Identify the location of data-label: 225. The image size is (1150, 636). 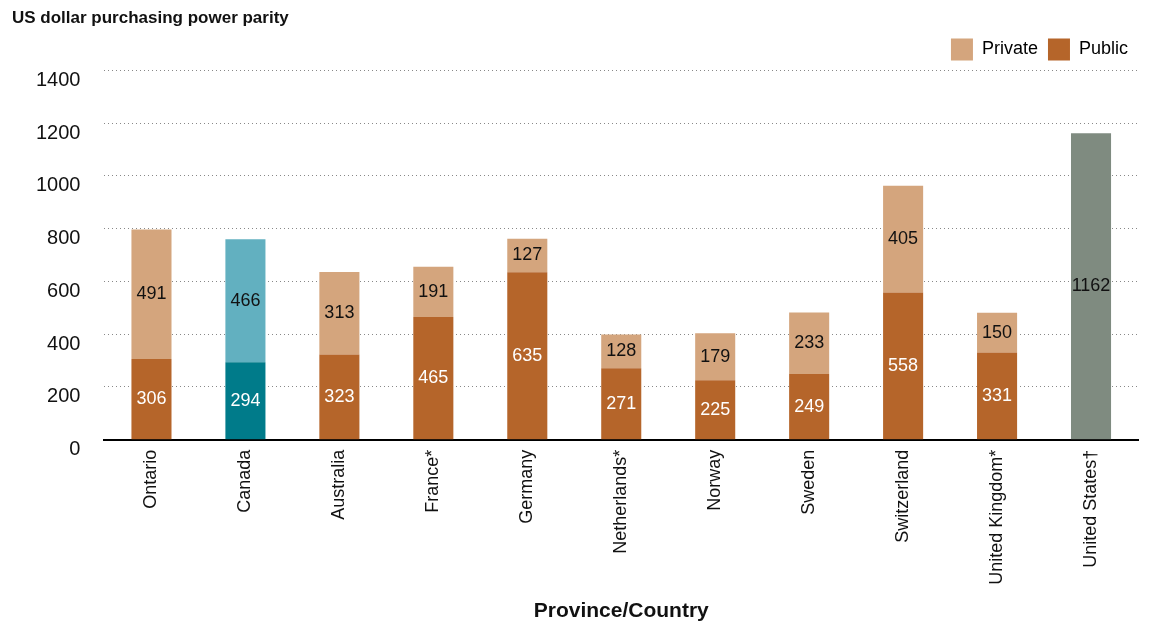
(715, 408).